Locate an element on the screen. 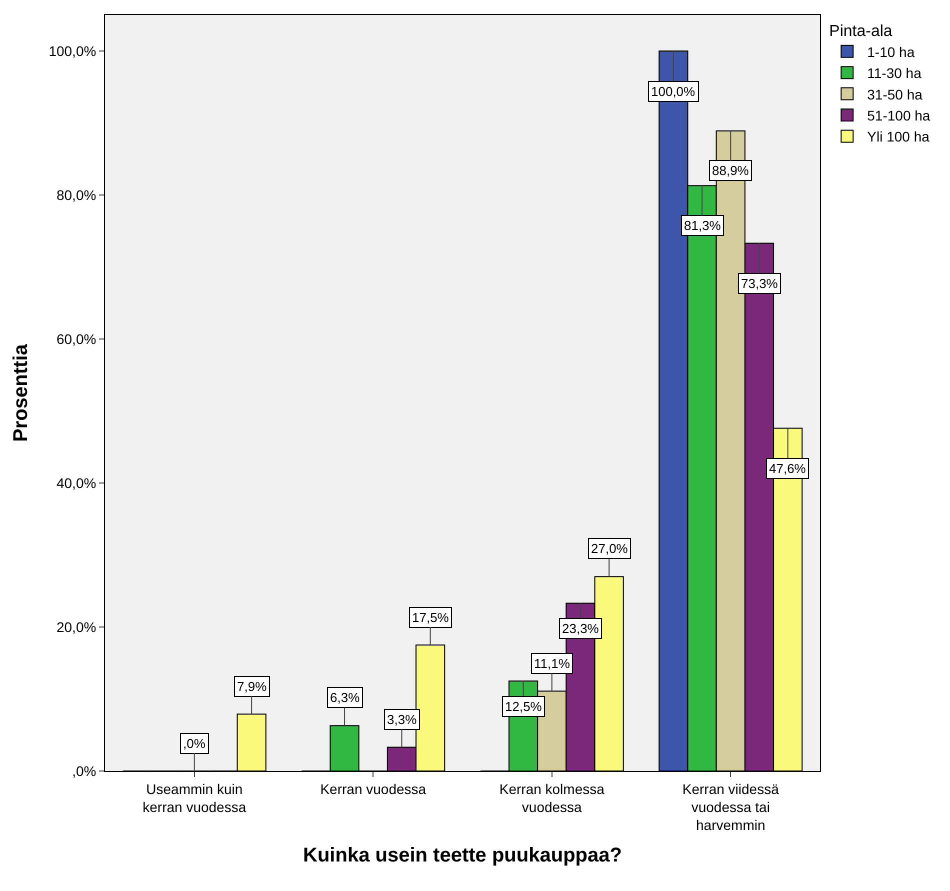  data-label: 17,5% is located at coordinates (431, 617).